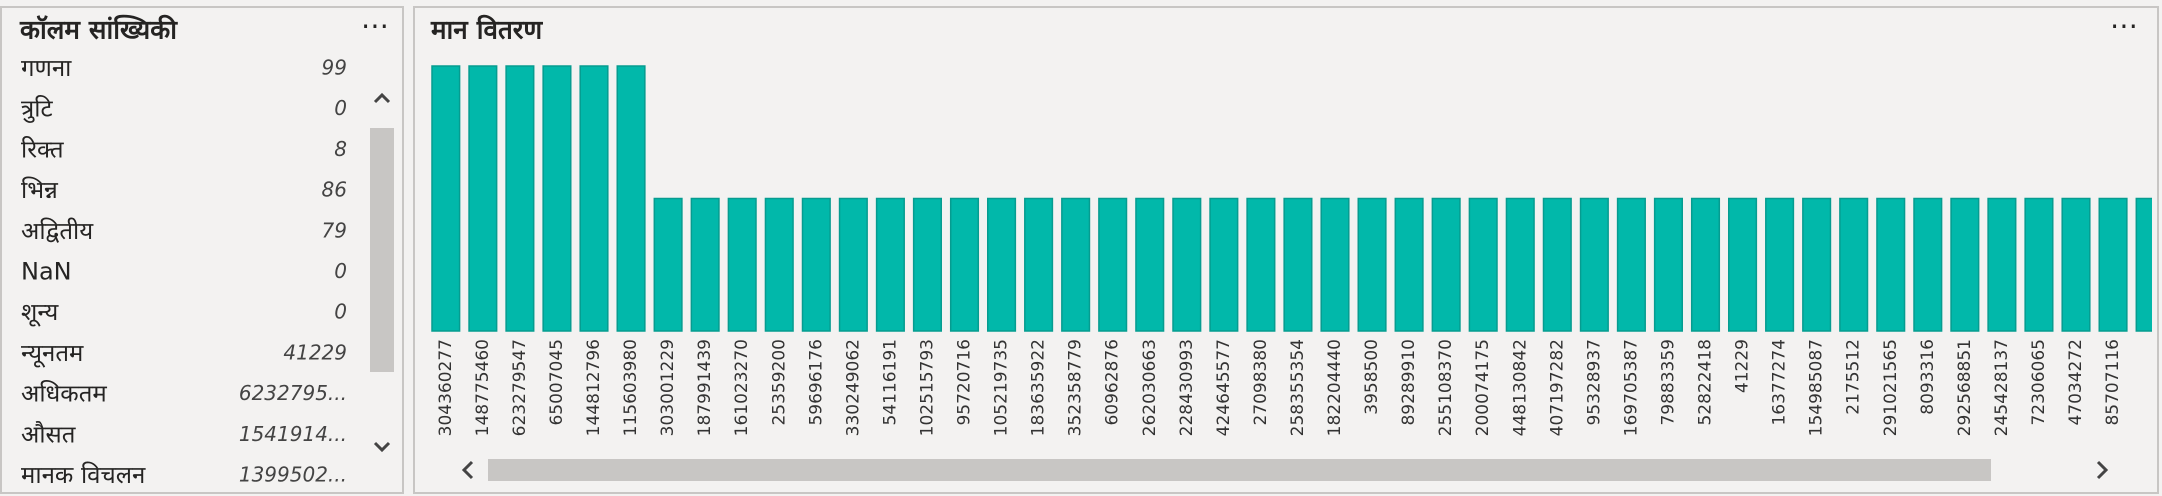 The width and height of the screenshot is (2162, 496). Describe the element at coordinates (1743, 366) in the screenshot. I see `x-tick-label: 41229` at that location.